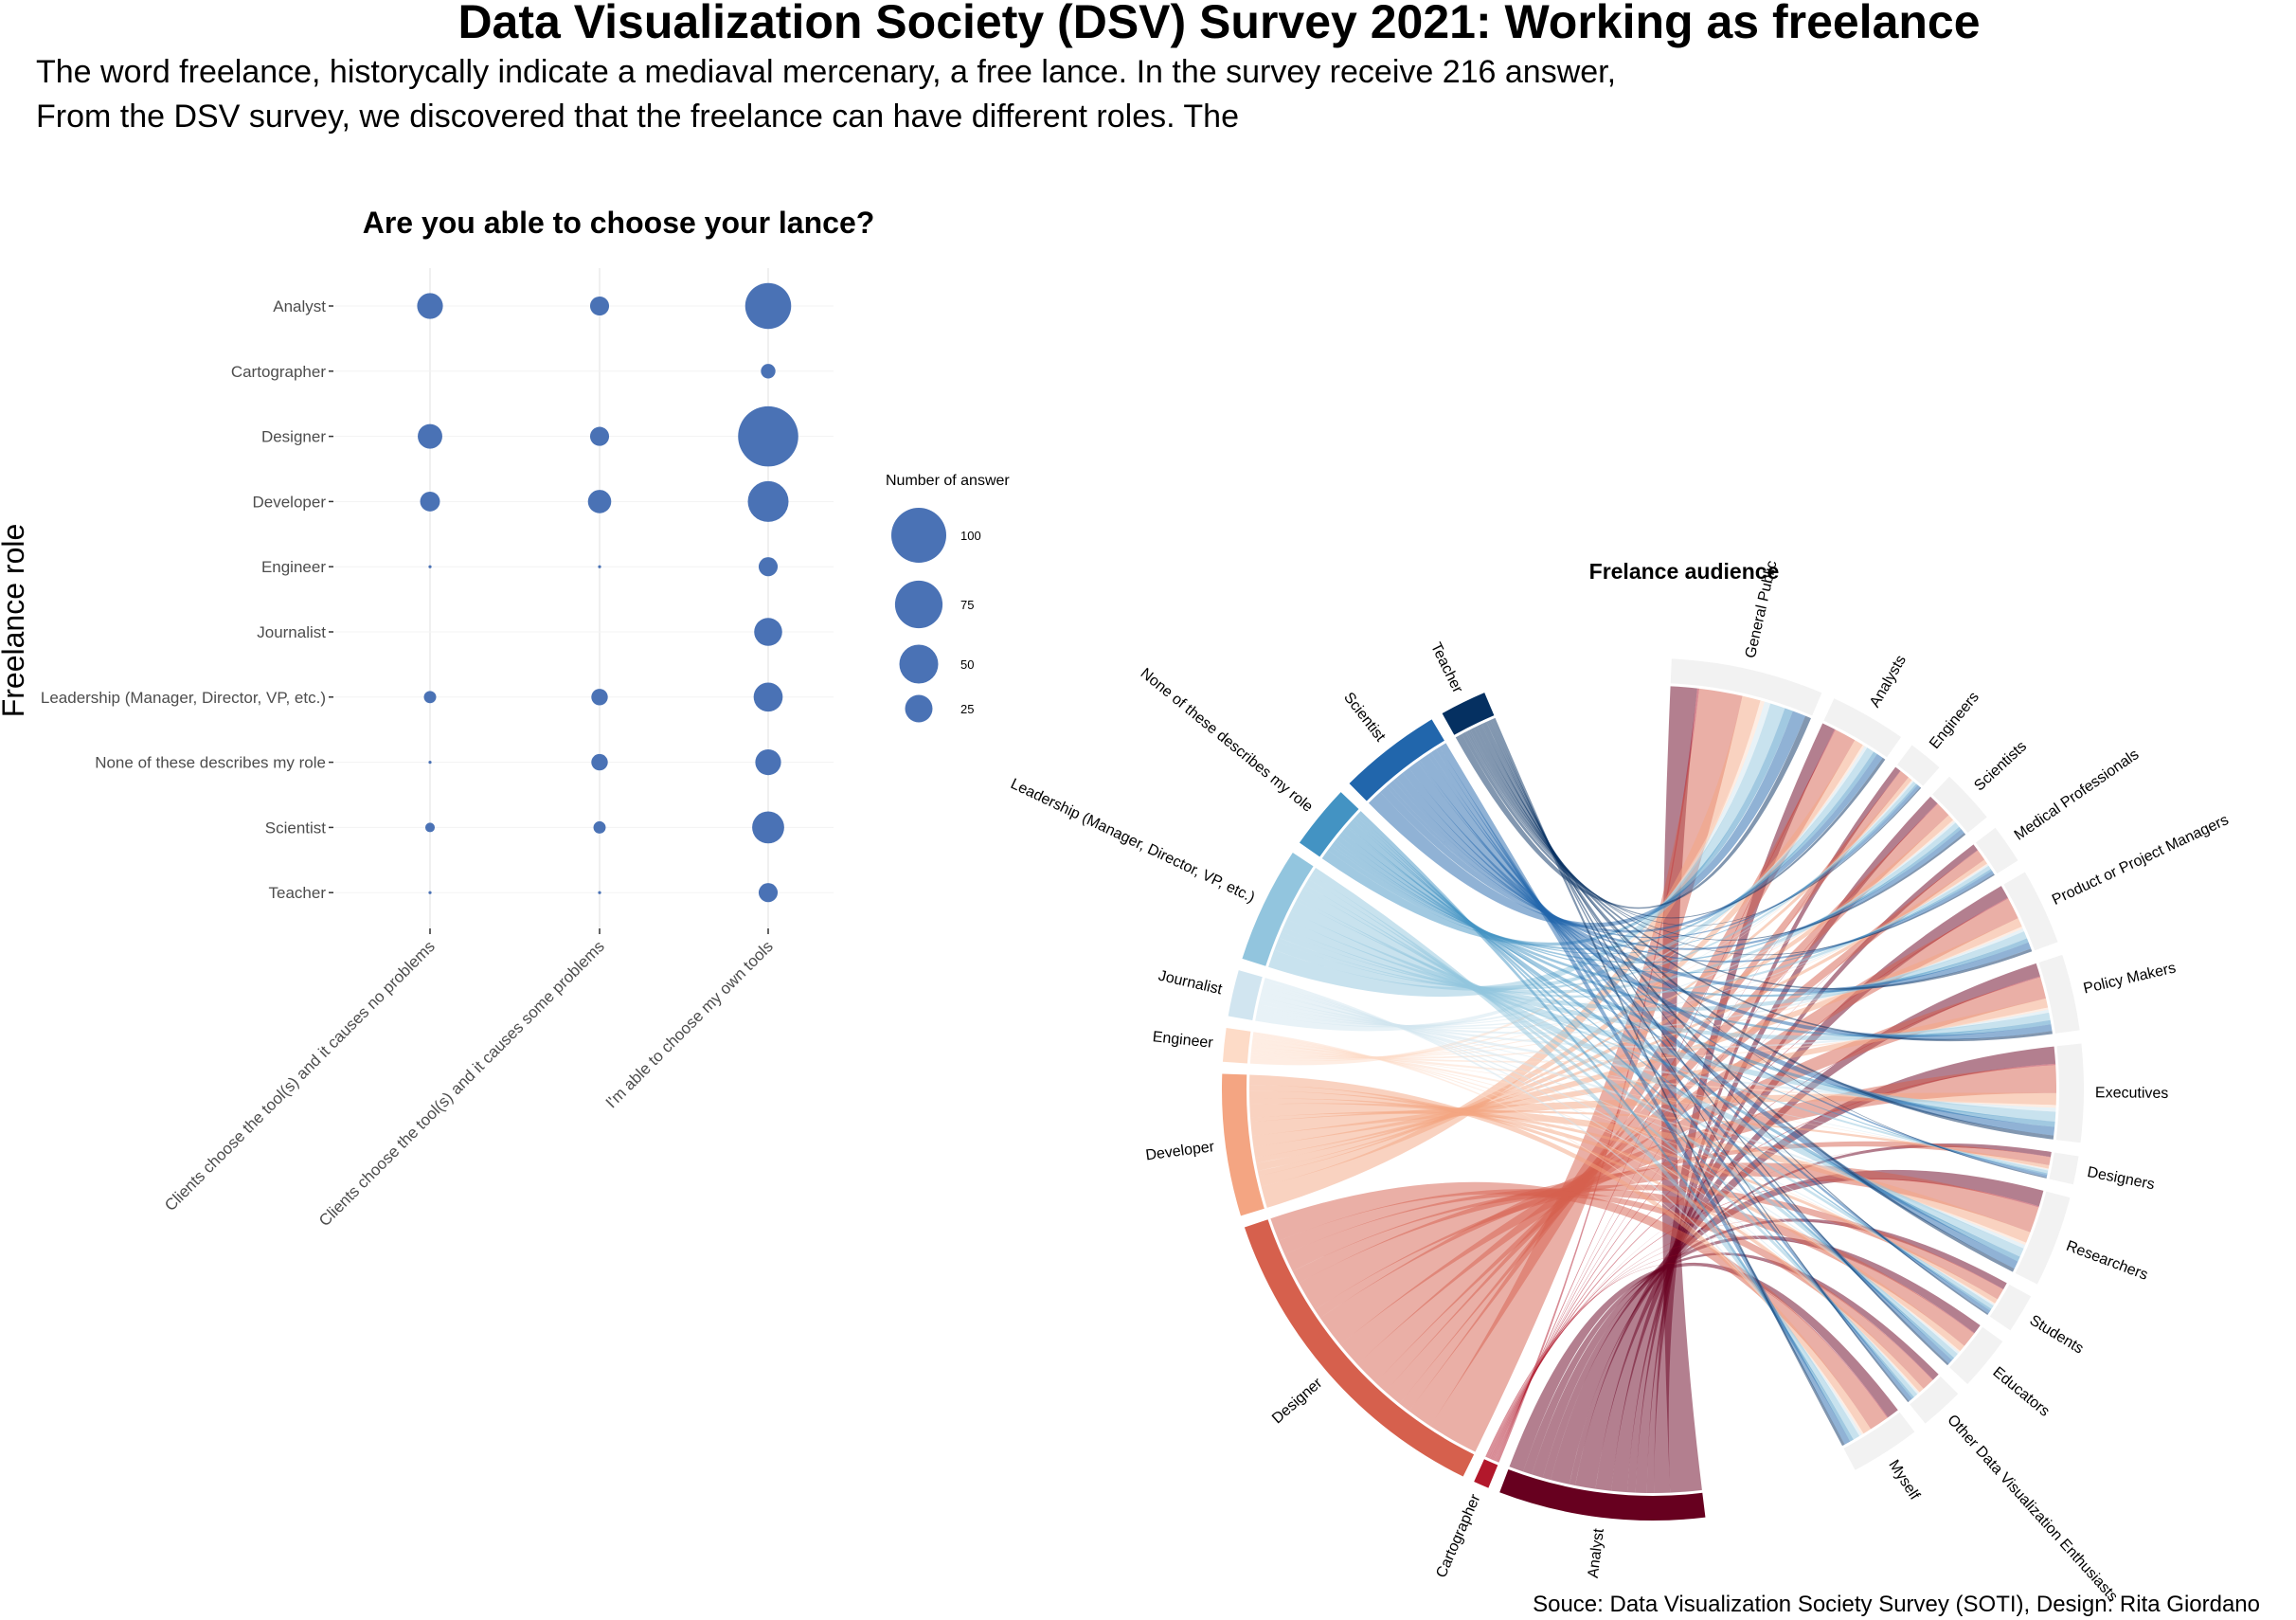  Describe the element at coordinates (15, 621) in the screenshot. I see `y-axis-label: Freelance role` at that location.